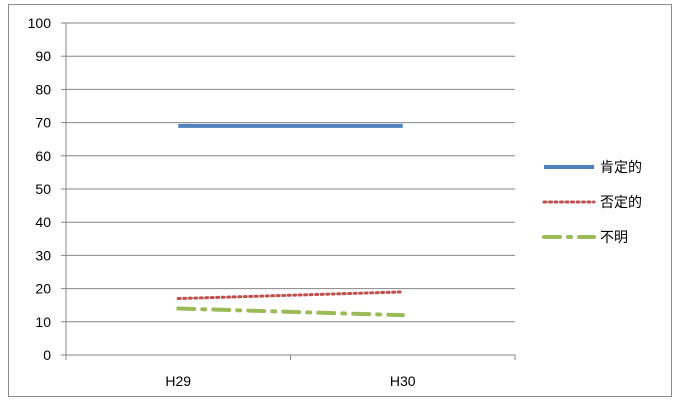  I want to click on y-tick-label: 80, so click(43, 89).